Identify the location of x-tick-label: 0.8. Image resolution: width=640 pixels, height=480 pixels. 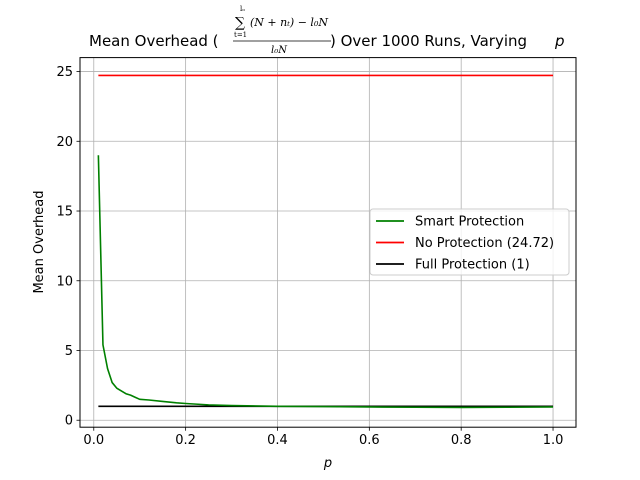
(461, 440).